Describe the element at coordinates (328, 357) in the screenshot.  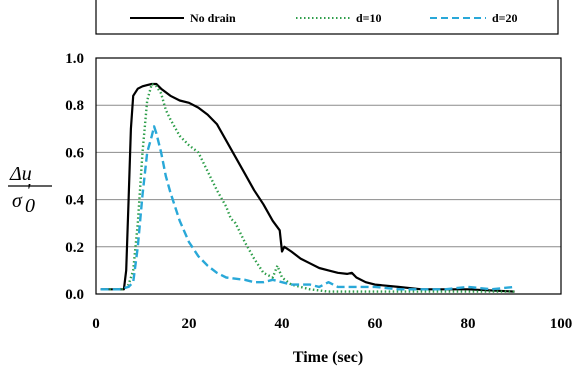
I see `x-axis-label: Time (sec)` at that location.